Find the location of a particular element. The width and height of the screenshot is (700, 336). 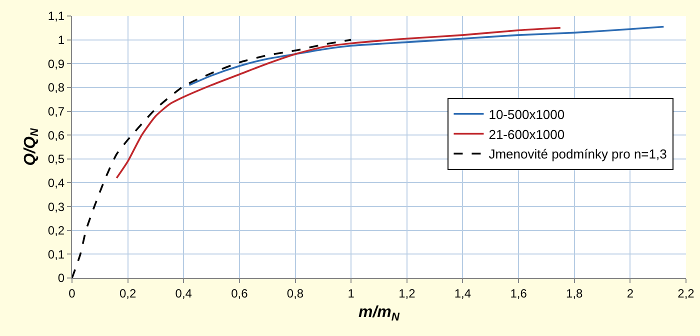

line-series is located at coordinates (426, 56).